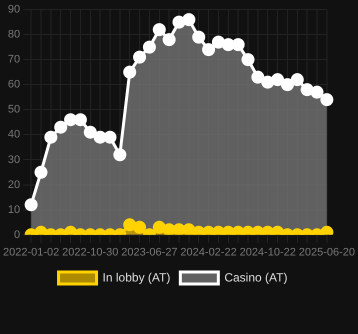 This screenshot has width=358, height=334. I want to click on x-tick-label: 2024-02-22, so click(208, 252).